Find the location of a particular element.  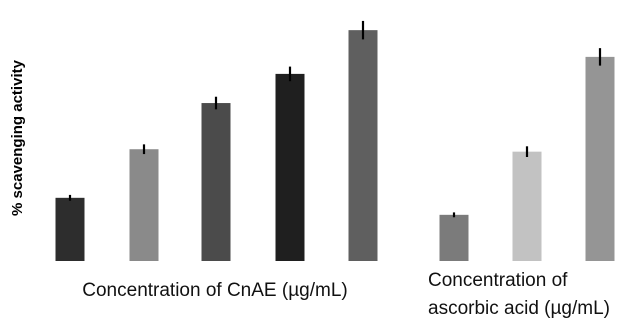

x-axis-label-ascorbic-line1: Concentration of is located at coordinates (498, 280).